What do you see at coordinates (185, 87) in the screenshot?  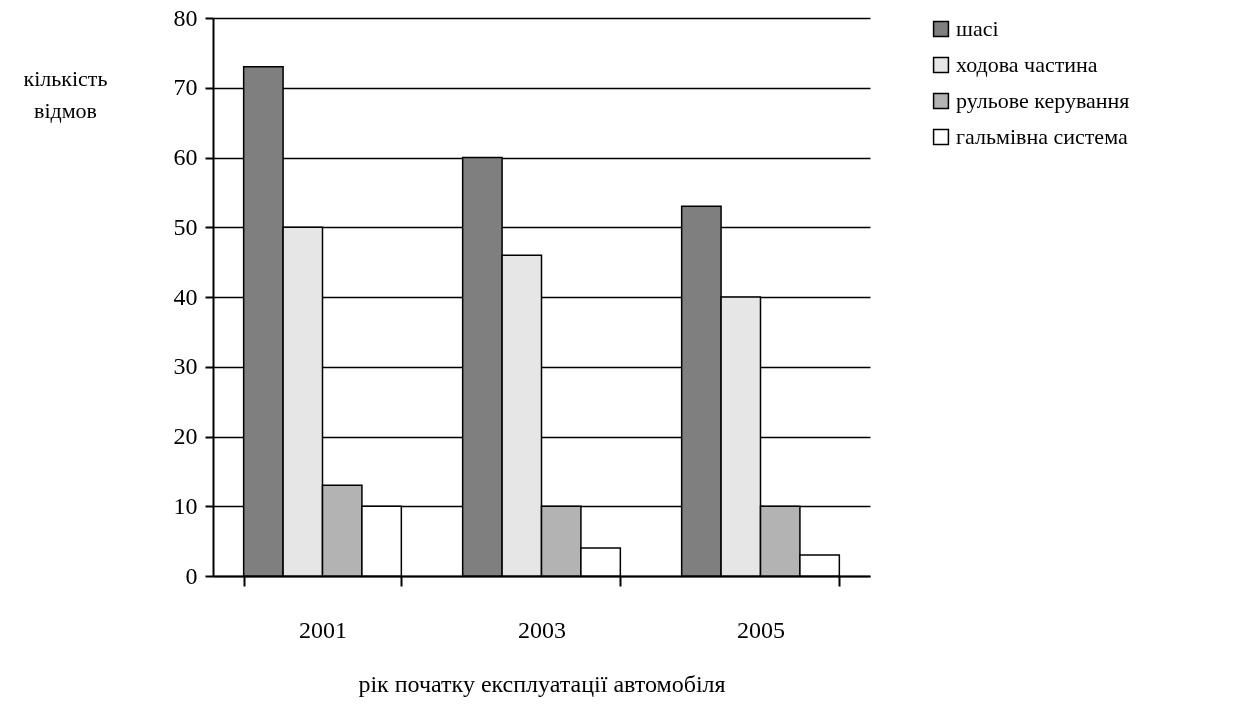 I see `y-tick-label: 70` at bounding box center [185, 87].